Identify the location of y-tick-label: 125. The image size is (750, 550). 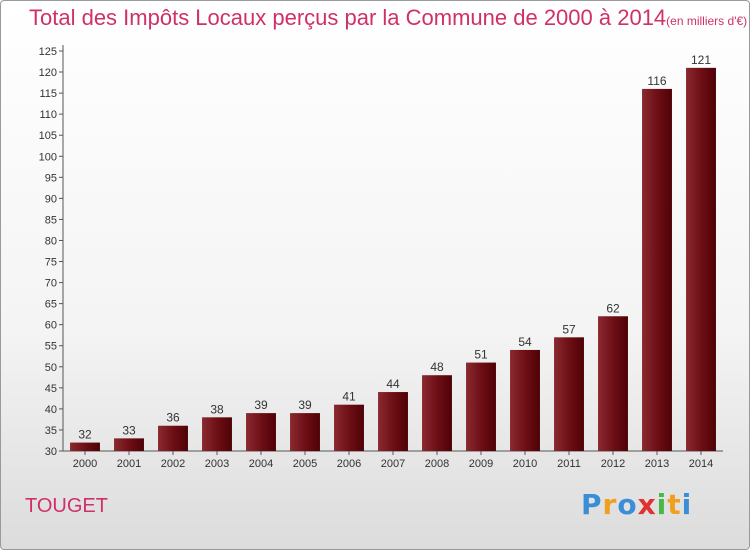
(48, 52).